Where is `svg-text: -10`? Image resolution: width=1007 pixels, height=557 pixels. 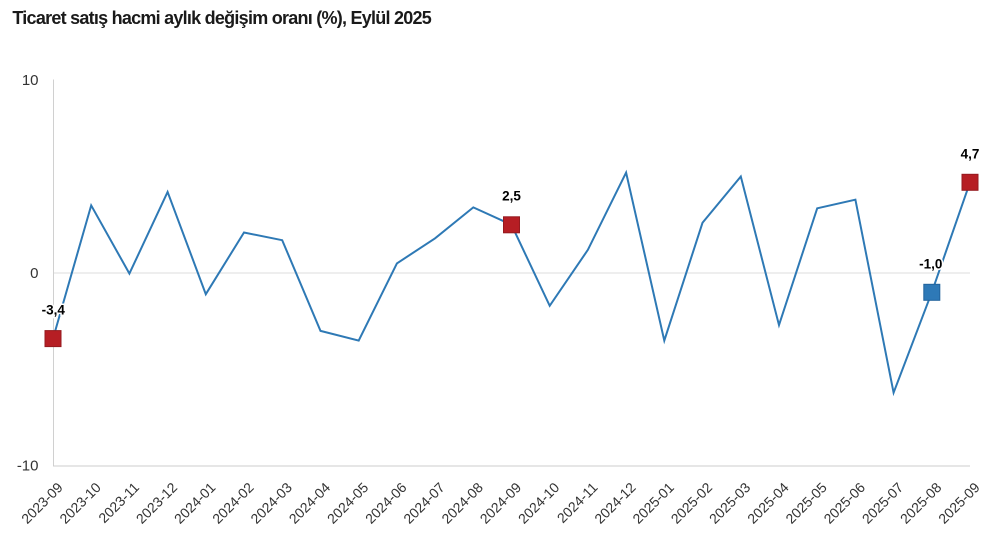 svg-text: -10 is located at coordinates (28, 466).